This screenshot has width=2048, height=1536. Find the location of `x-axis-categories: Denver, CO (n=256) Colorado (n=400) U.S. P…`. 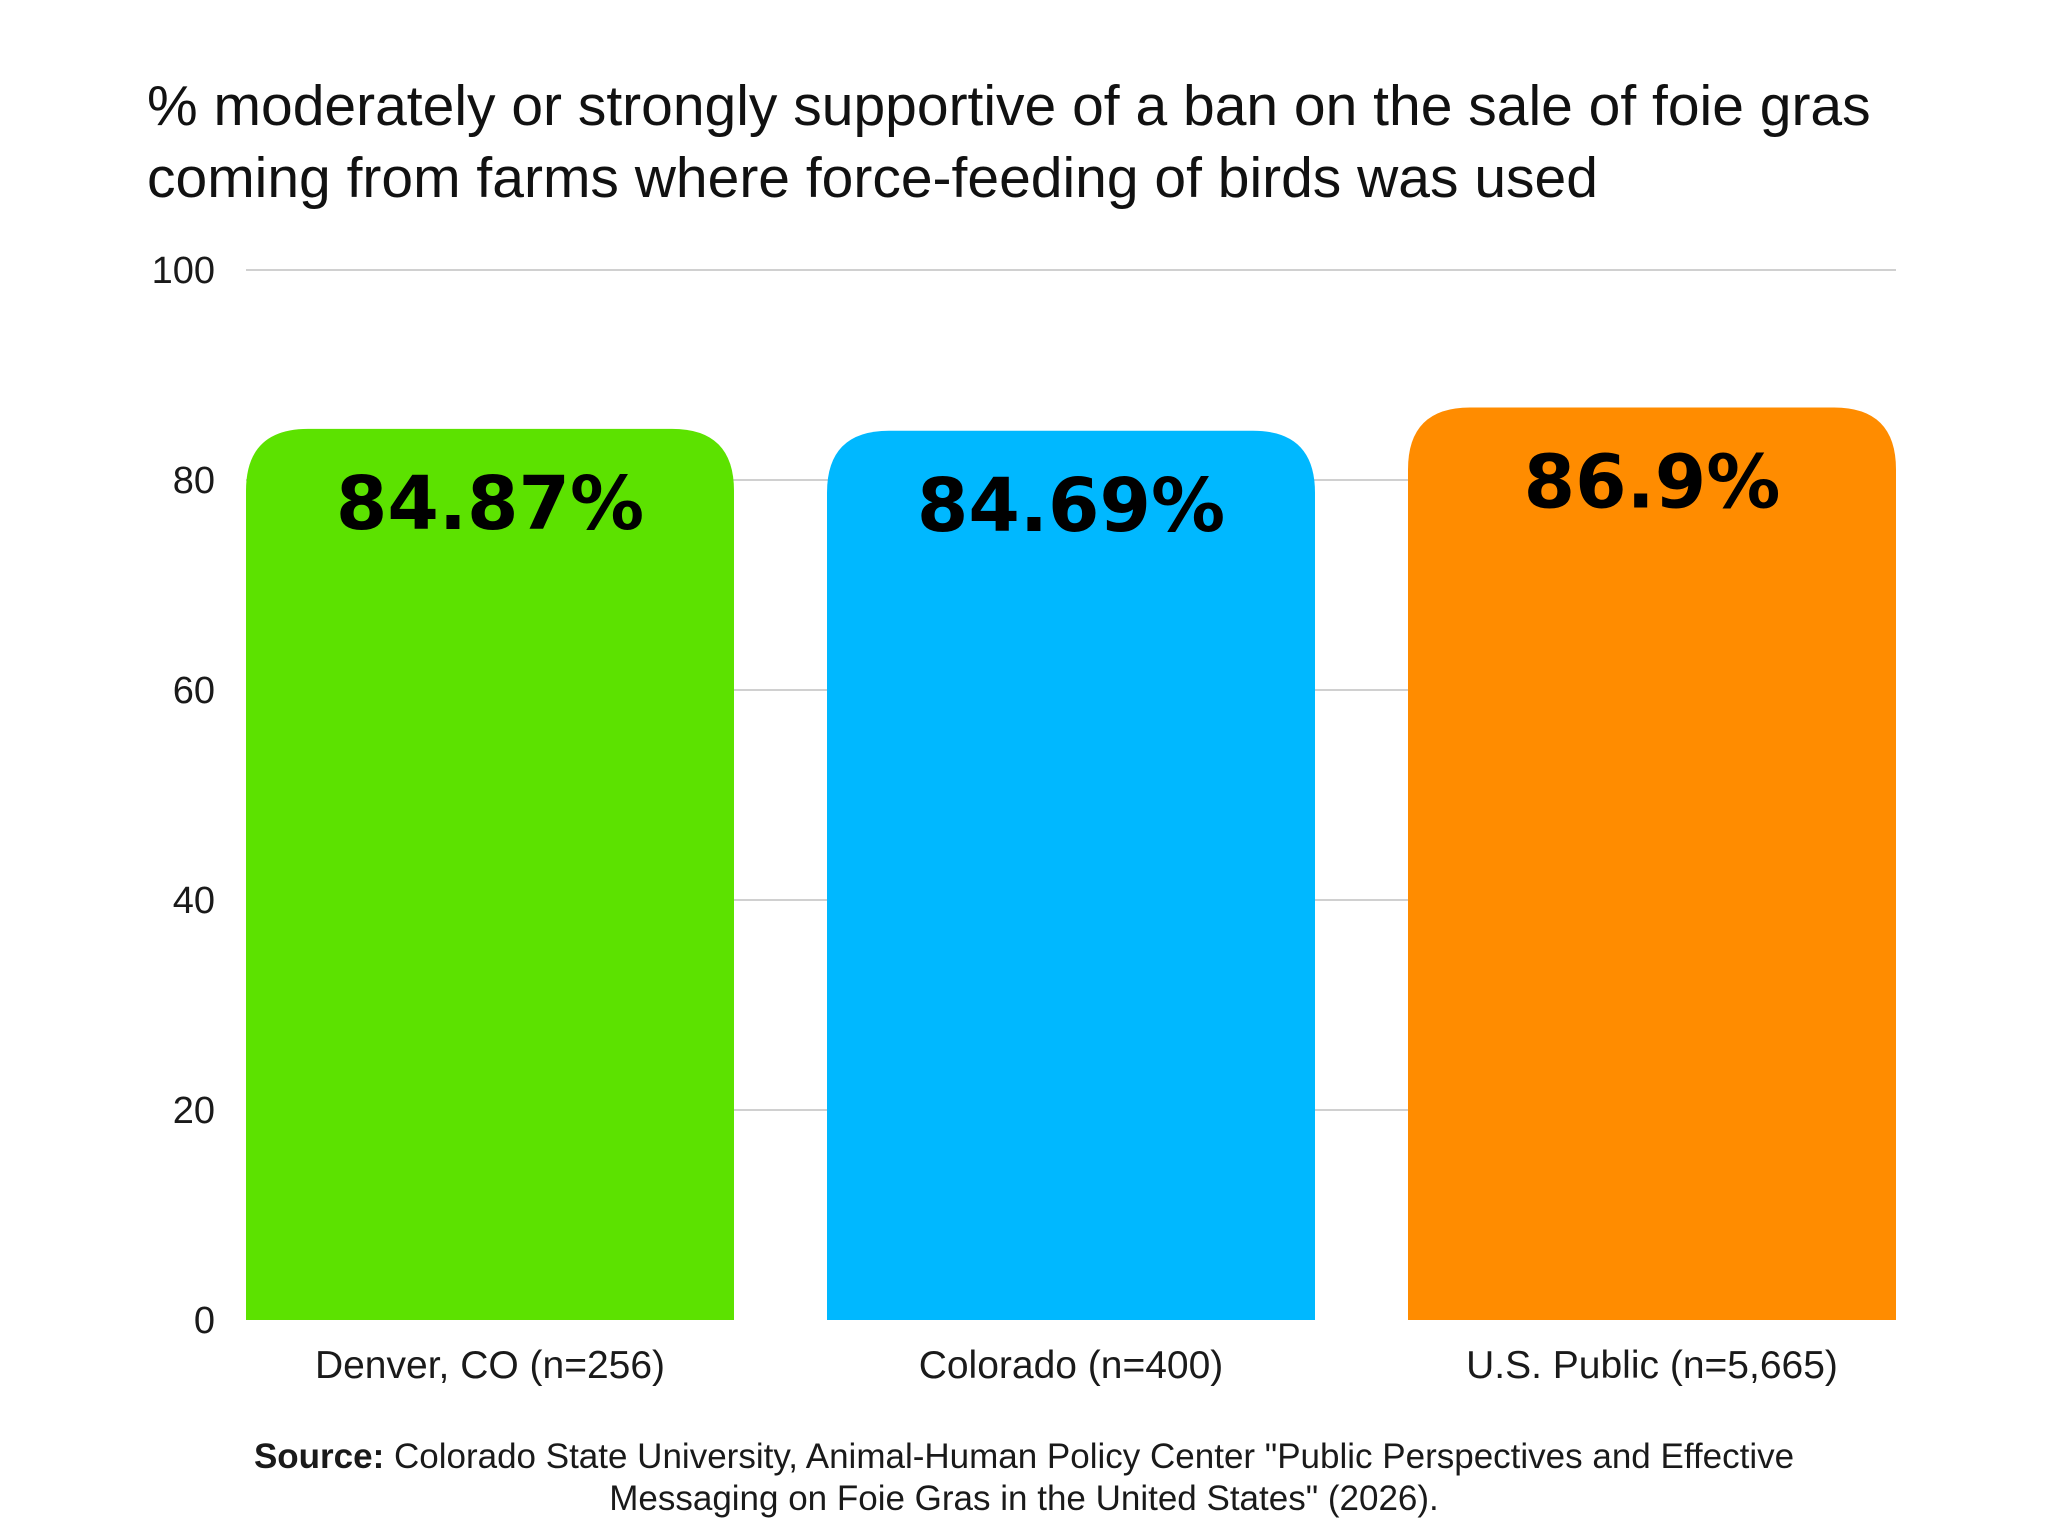

x-axis-categories: Denver, CO (n=256) Colorado (n=400) U.S. P… is located at coordinates (1076, 1365).